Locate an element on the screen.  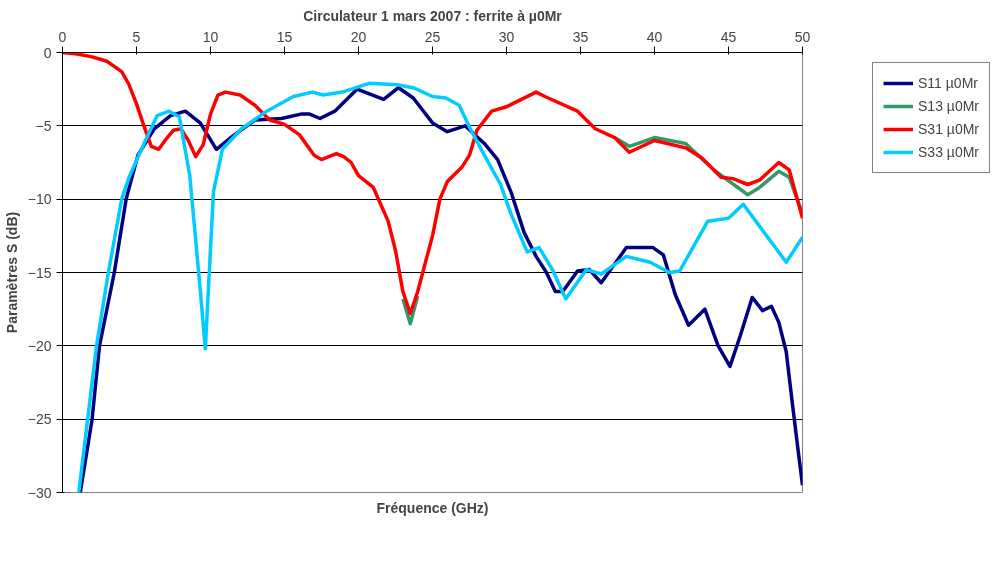
x-tick-label: 45 is located at coordinates (728, 36).